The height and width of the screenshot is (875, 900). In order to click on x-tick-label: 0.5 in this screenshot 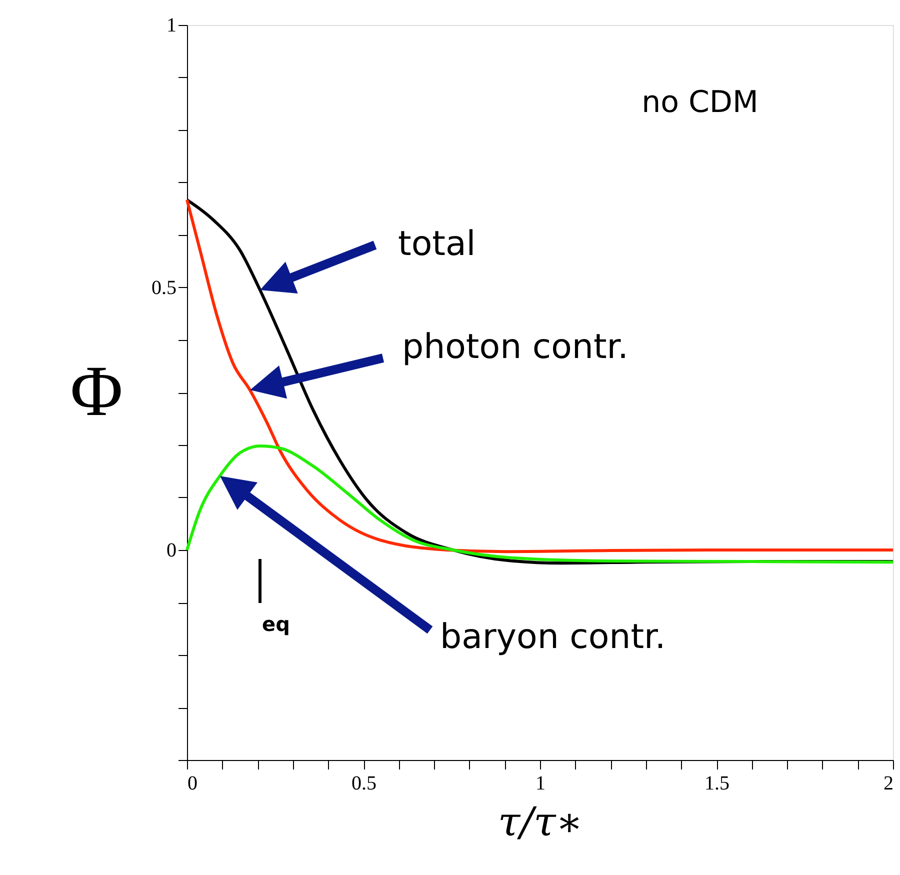, I will do `click(364, 783)`.